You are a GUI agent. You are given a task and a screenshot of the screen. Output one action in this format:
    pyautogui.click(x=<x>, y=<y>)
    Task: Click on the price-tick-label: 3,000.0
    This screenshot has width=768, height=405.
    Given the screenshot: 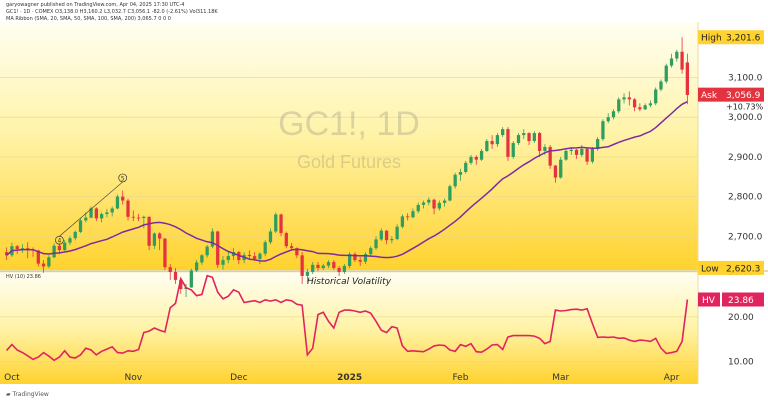 What is the action you would take?
    pyautogui.click(x=745, y=118)
    